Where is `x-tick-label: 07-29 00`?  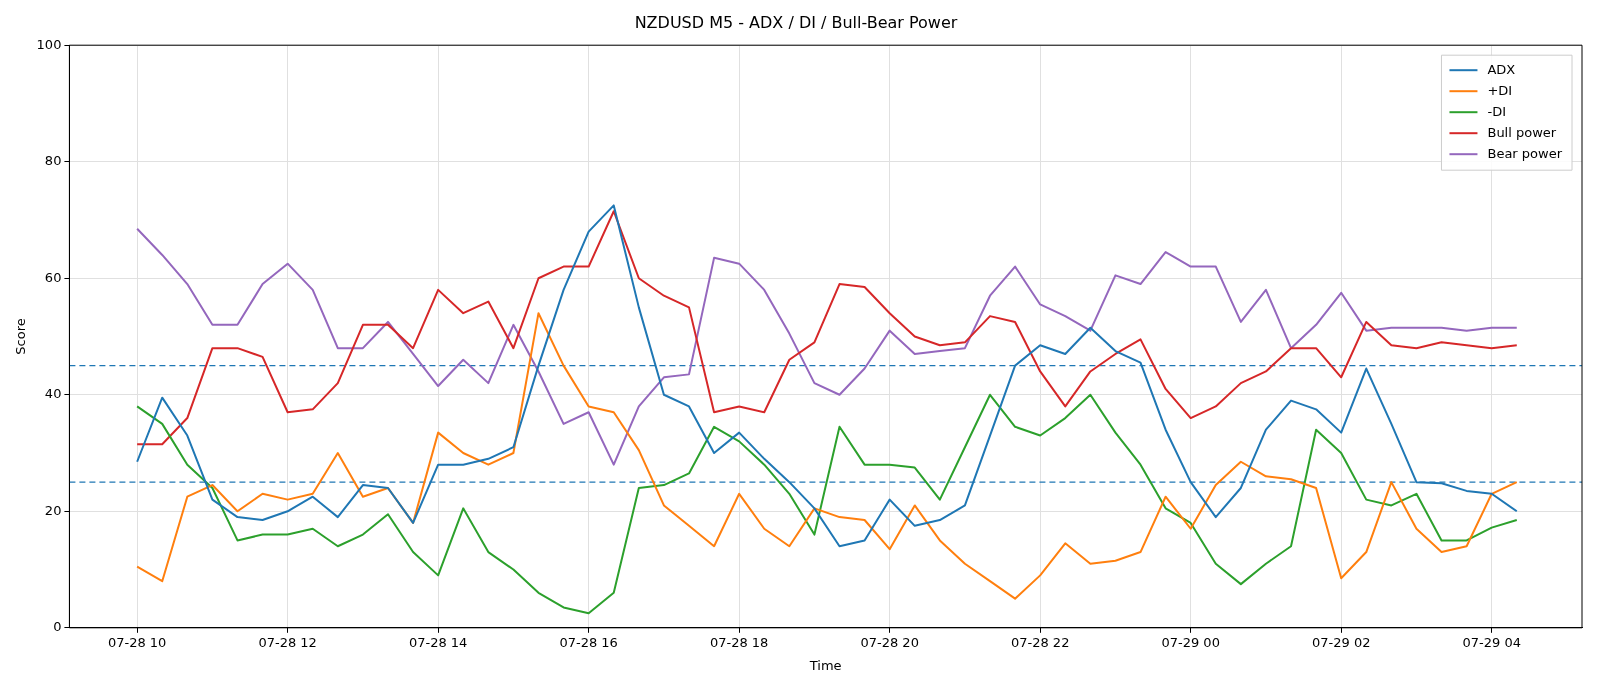
x-tick-label: 07-29 00 is located at coordinates (1190, 642).